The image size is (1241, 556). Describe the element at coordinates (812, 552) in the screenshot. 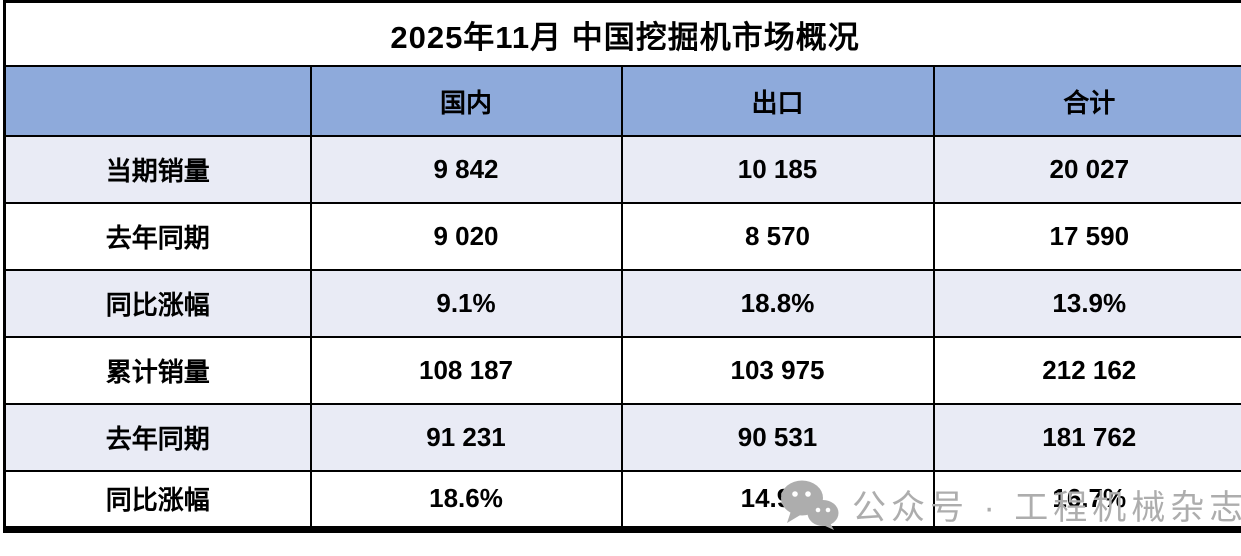

I see `bottom-border-notch` at that location.